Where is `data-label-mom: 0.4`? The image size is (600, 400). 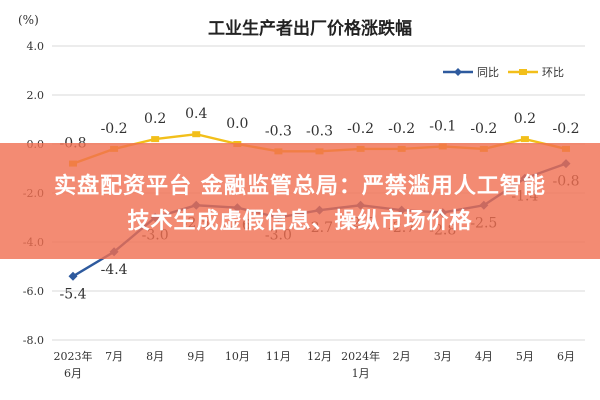 data-label-mom: 0.4 is located at coordinates (196, 114).